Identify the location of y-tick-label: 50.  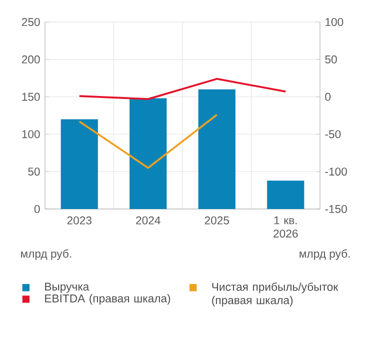
(34, 172).